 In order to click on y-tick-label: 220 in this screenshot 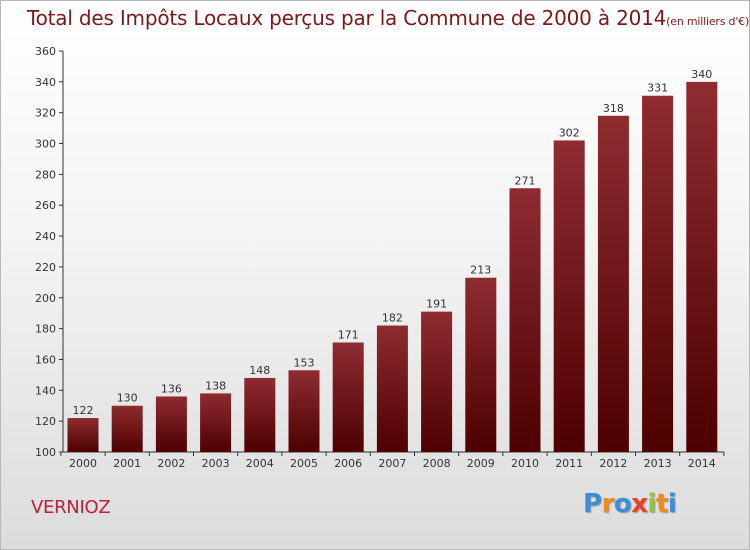, I will do `click(45, 267)`.